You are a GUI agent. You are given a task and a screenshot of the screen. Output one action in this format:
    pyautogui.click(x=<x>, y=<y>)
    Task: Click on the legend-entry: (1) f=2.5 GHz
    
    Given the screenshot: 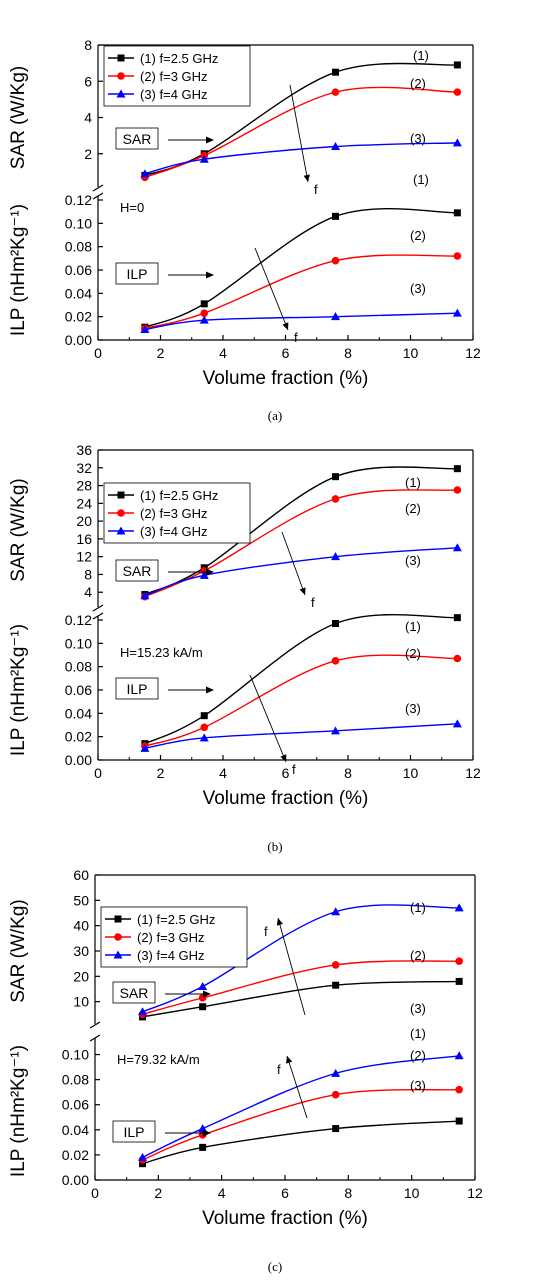 What is the action you would take?
    pyautogui.click(x=179, y=495)
    